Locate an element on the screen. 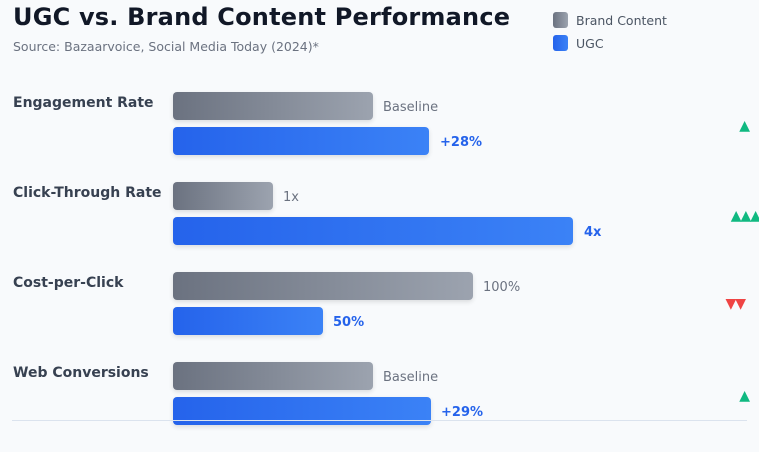  metric-label: Web Conversions is located at coordinates (81, 373).